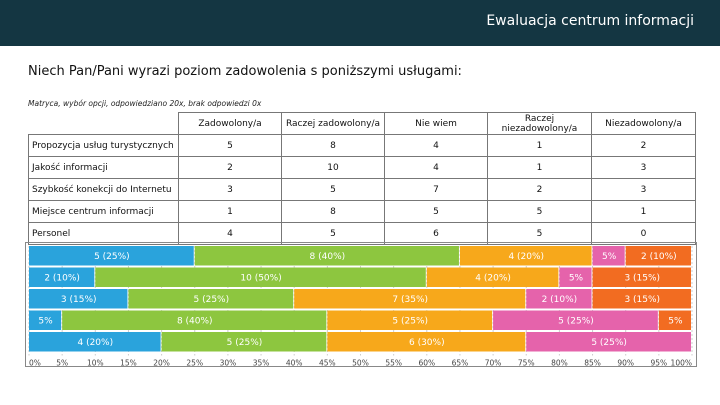 The height and width of the screenshot is (405, 720). I want to click on x-tick-label: 50%, so click(360, 363).